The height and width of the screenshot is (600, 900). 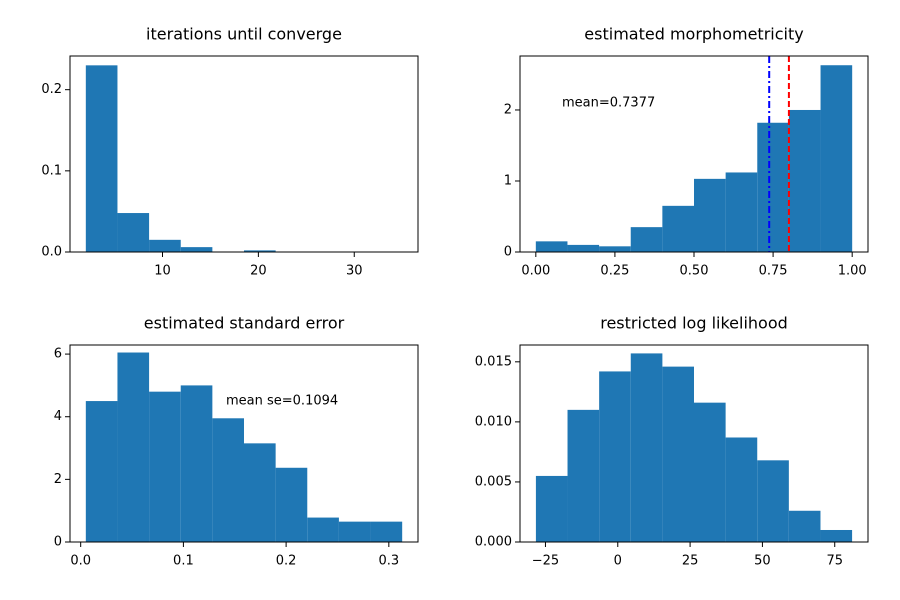 What do you see at coordinates (694, 271) in the screenshot?
I see `x-tick-label: 0.50` at bounding box center [694, 271].